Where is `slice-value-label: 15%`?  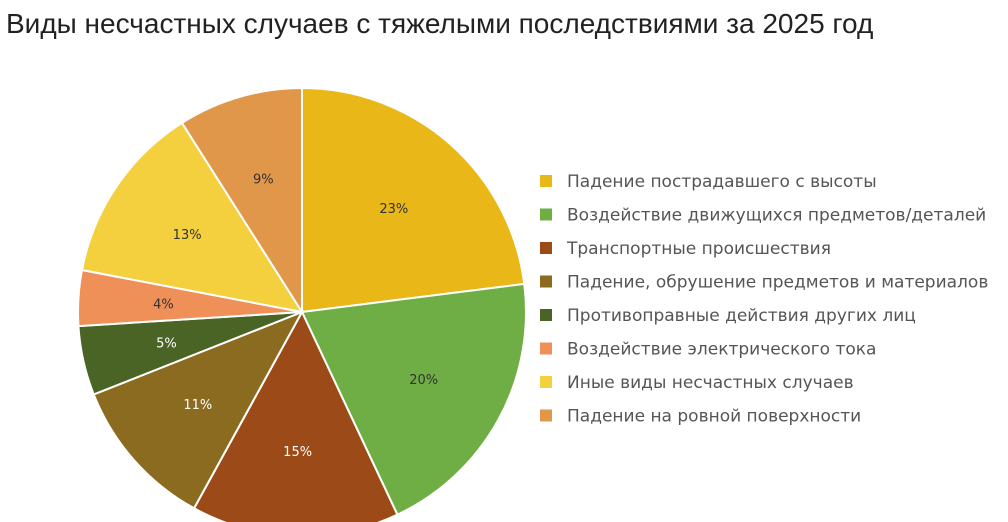
slice-value-label: 15% is located at coordinates (297, 452).